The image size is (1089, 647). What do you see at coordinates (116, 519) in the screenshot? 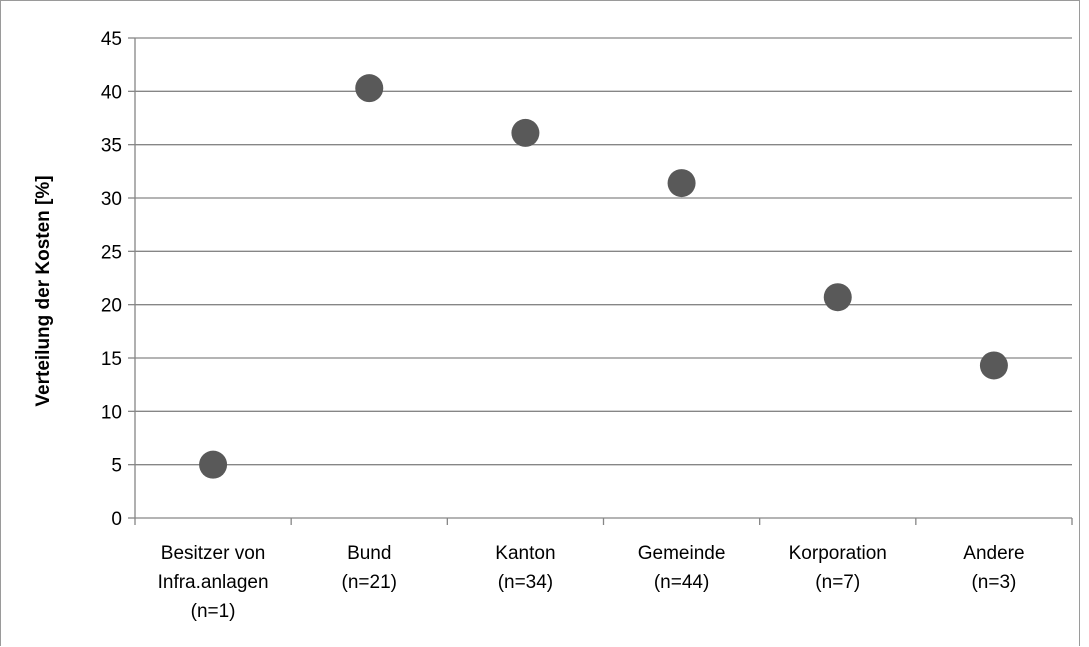
I see `y-tick-label: 0` at bounding box center [116, 519].